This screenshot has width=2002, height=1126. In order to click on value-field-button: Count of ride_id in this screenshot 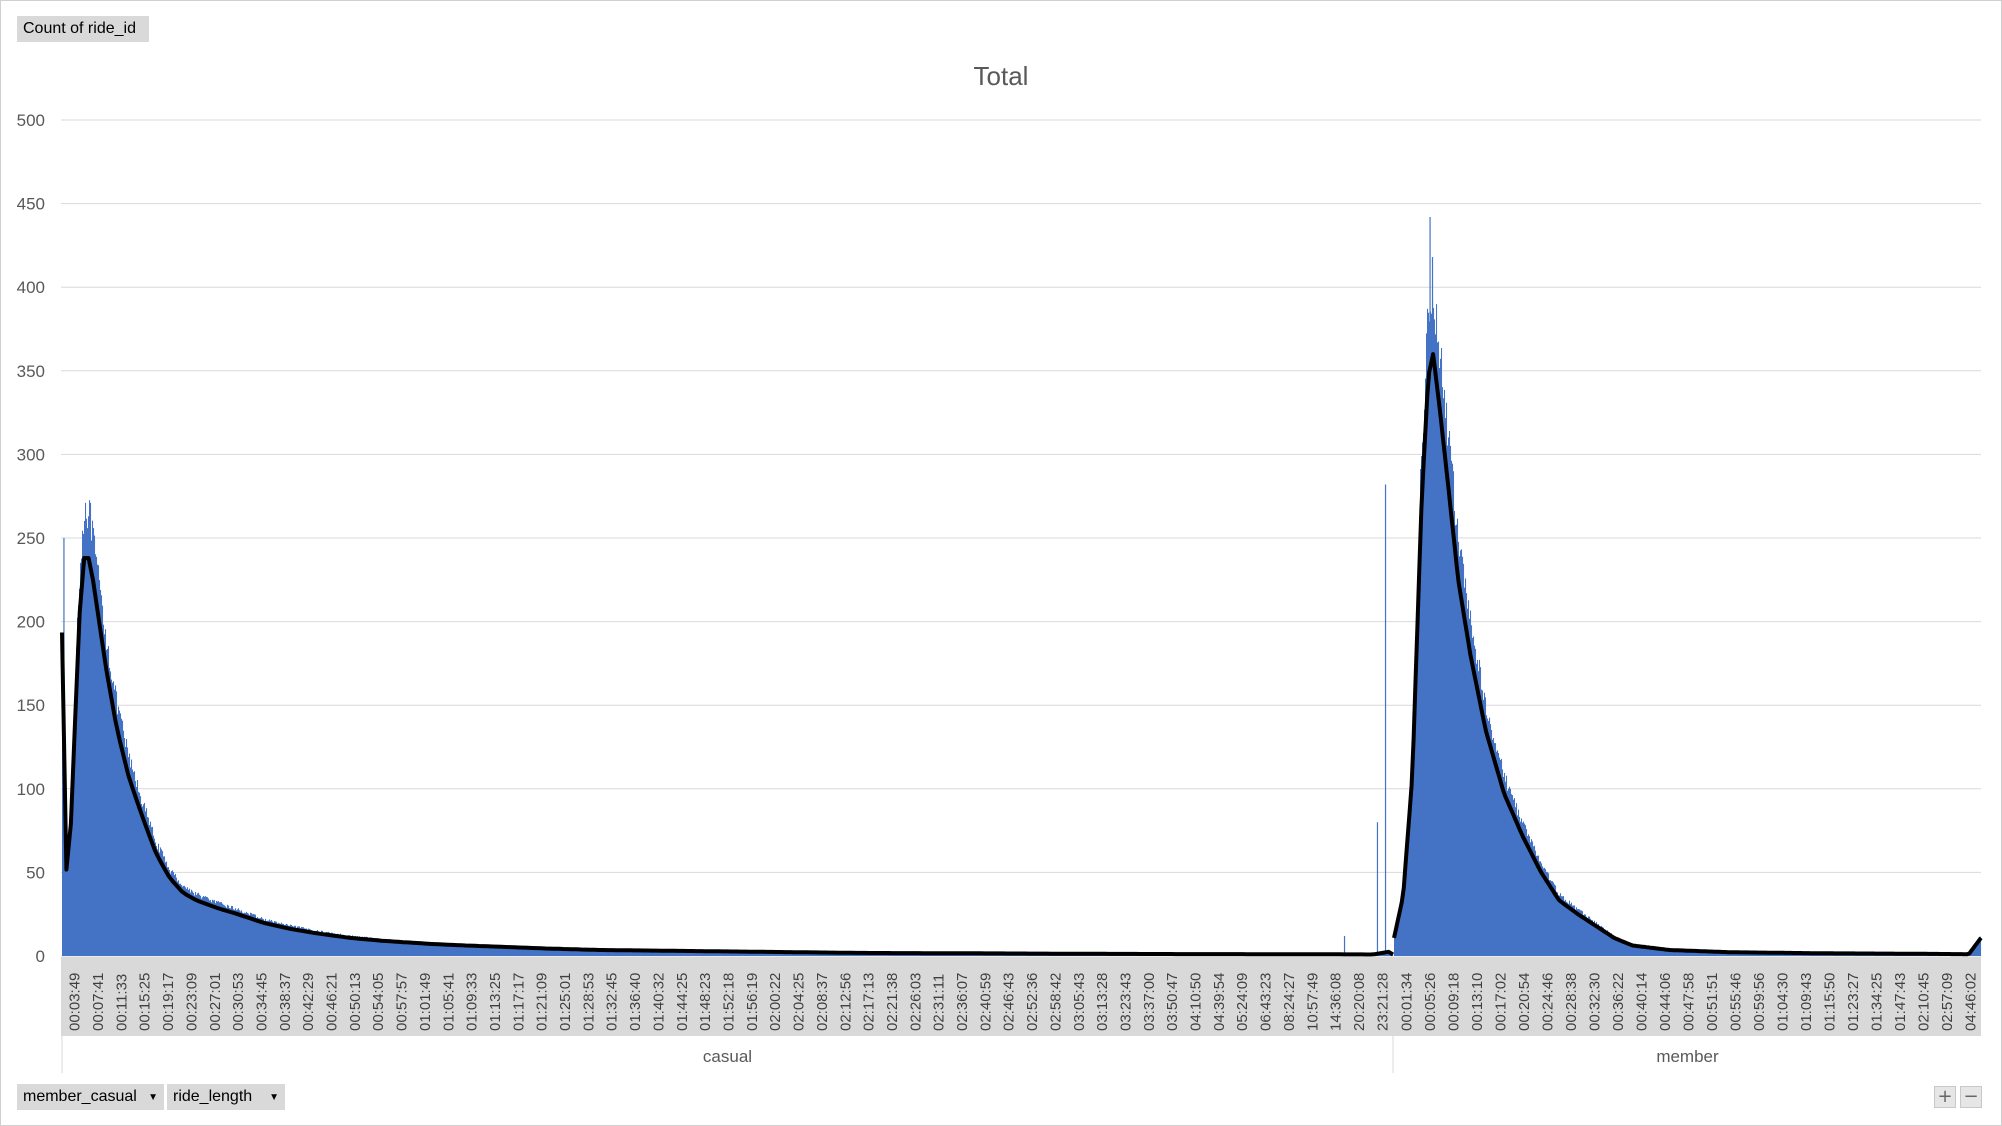, I will do `click(83, 29)`.